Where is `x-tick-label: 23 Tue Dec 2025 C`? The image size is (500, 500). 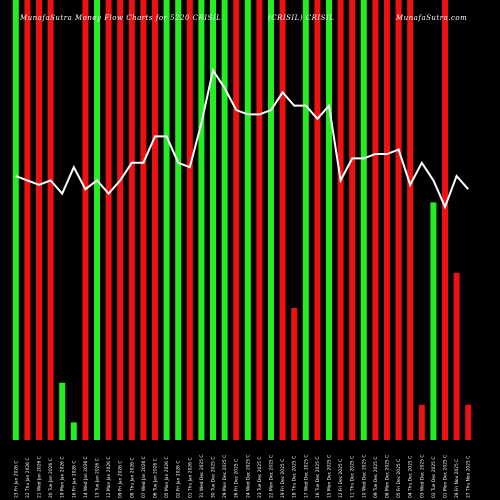
x-tick-label: 23 Tue Dec 2025 C is located at coordinates (260, 477).